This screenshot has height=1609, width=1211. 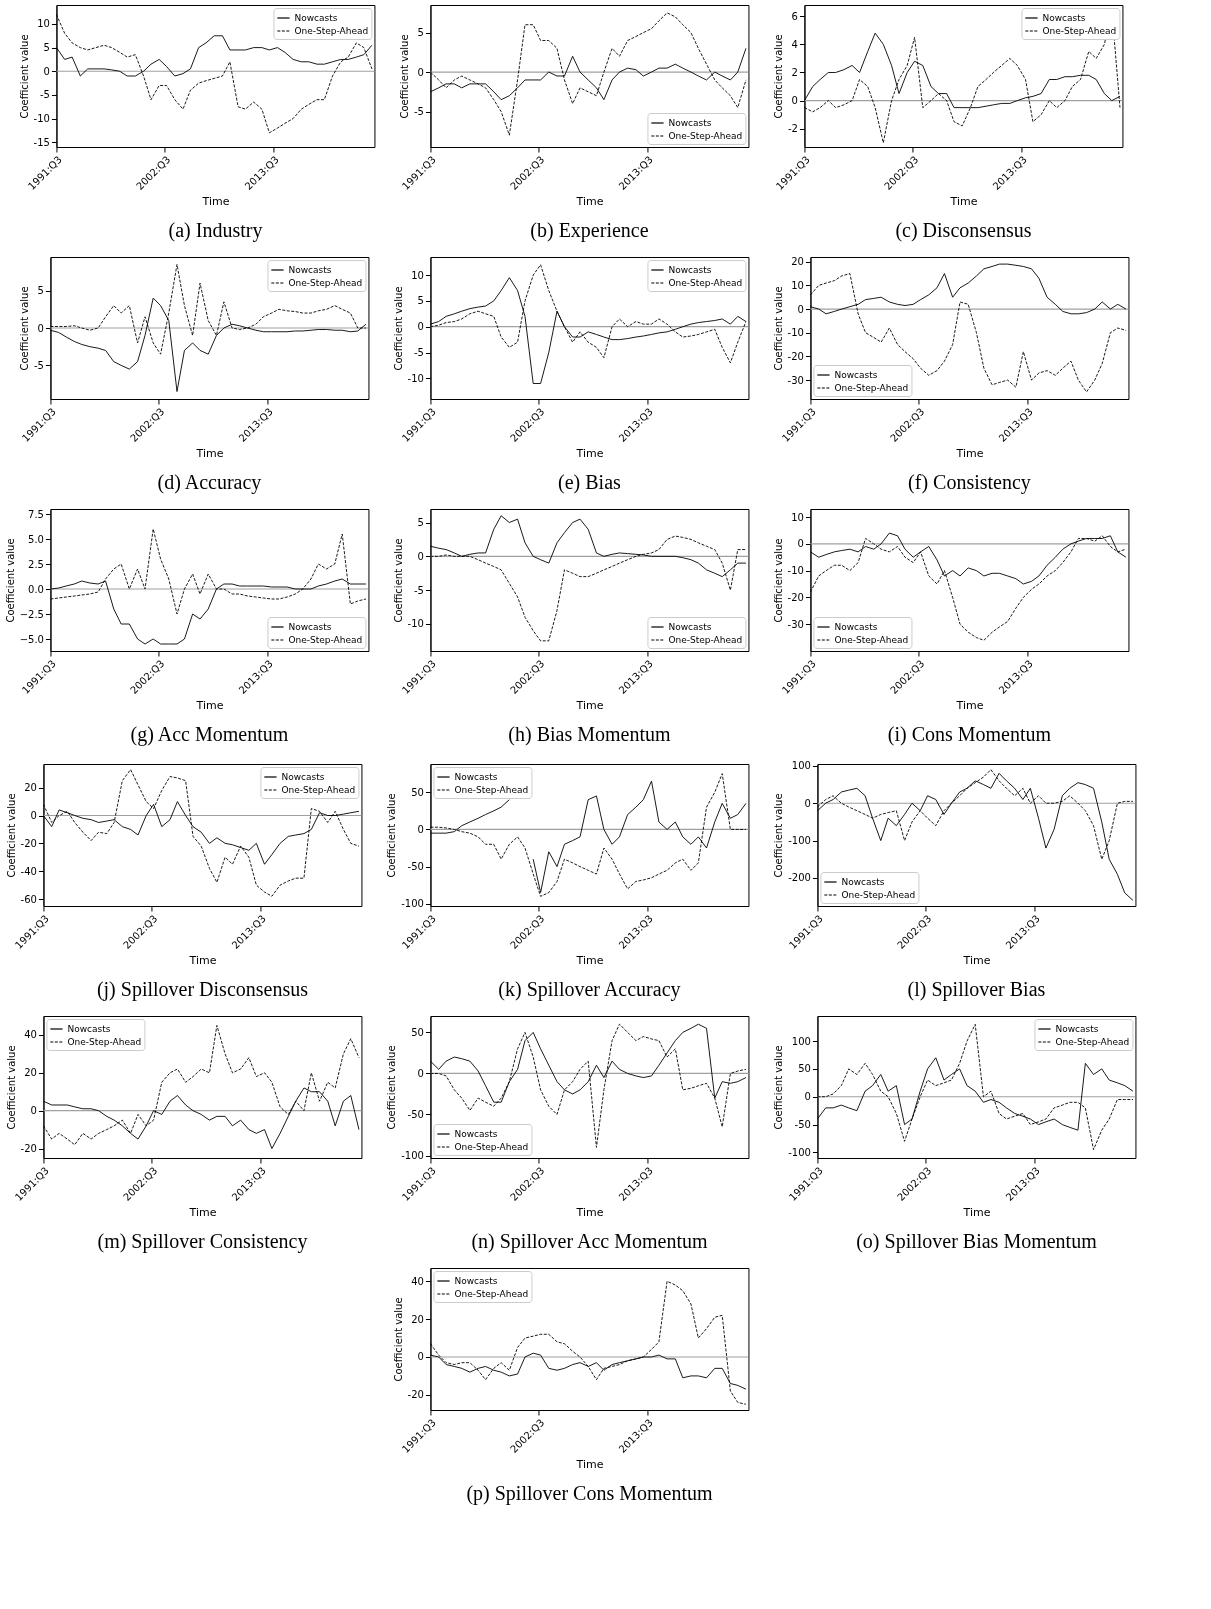 I want to click on text: (m) Spillover Consistency, so click(x=202, y=1241).